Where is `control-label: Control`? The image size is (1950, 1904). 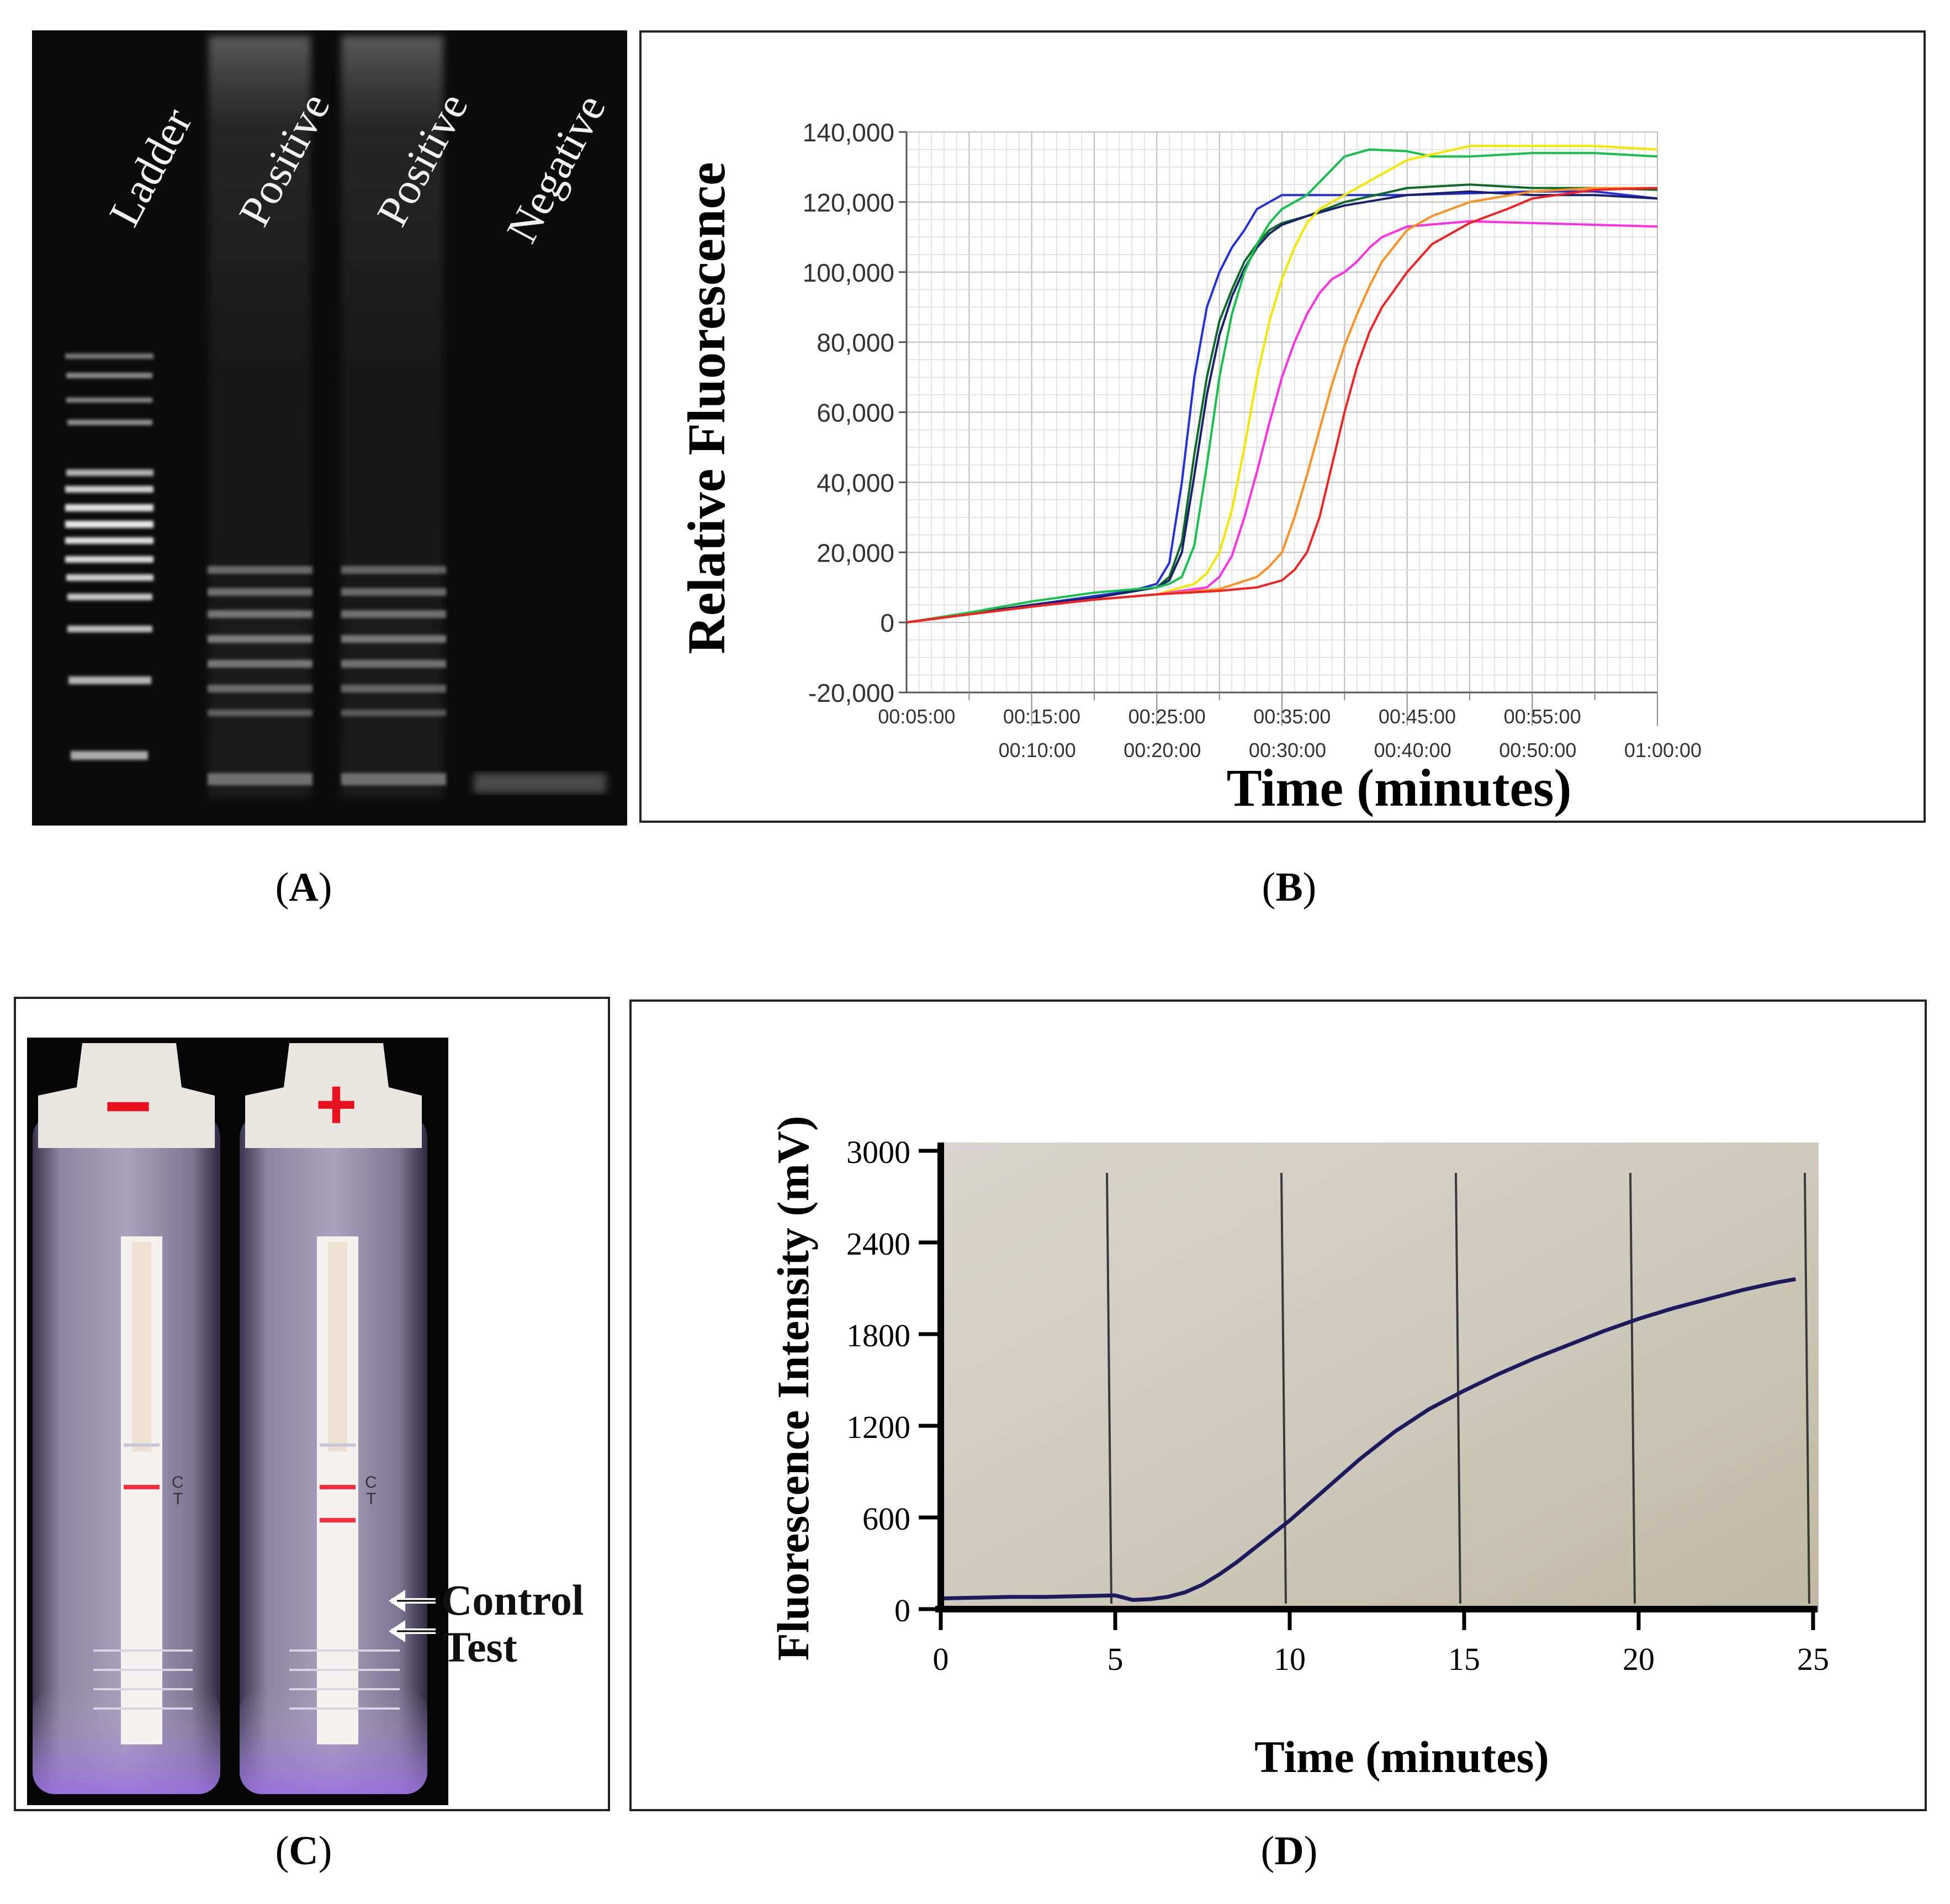
control-label: Control is located at coordinates (512, 1600).